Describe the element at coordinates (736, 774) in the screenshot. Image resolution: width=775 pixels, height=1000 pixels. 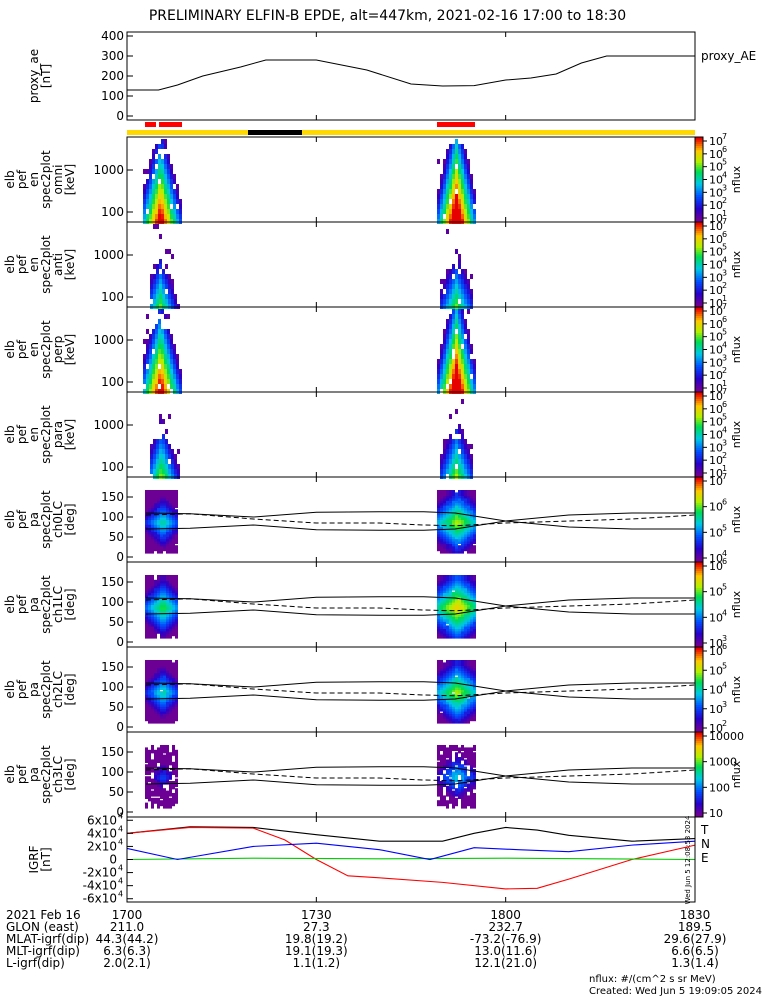
I see `colorbar-label: nflux` at that location.